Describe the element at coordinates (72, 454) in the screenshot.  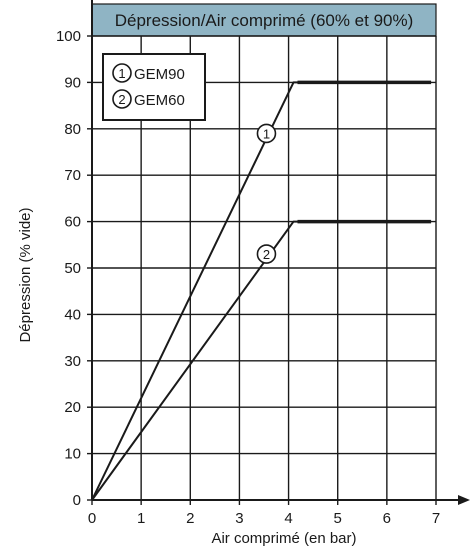
I see `y-tick-label: 10` at that location.